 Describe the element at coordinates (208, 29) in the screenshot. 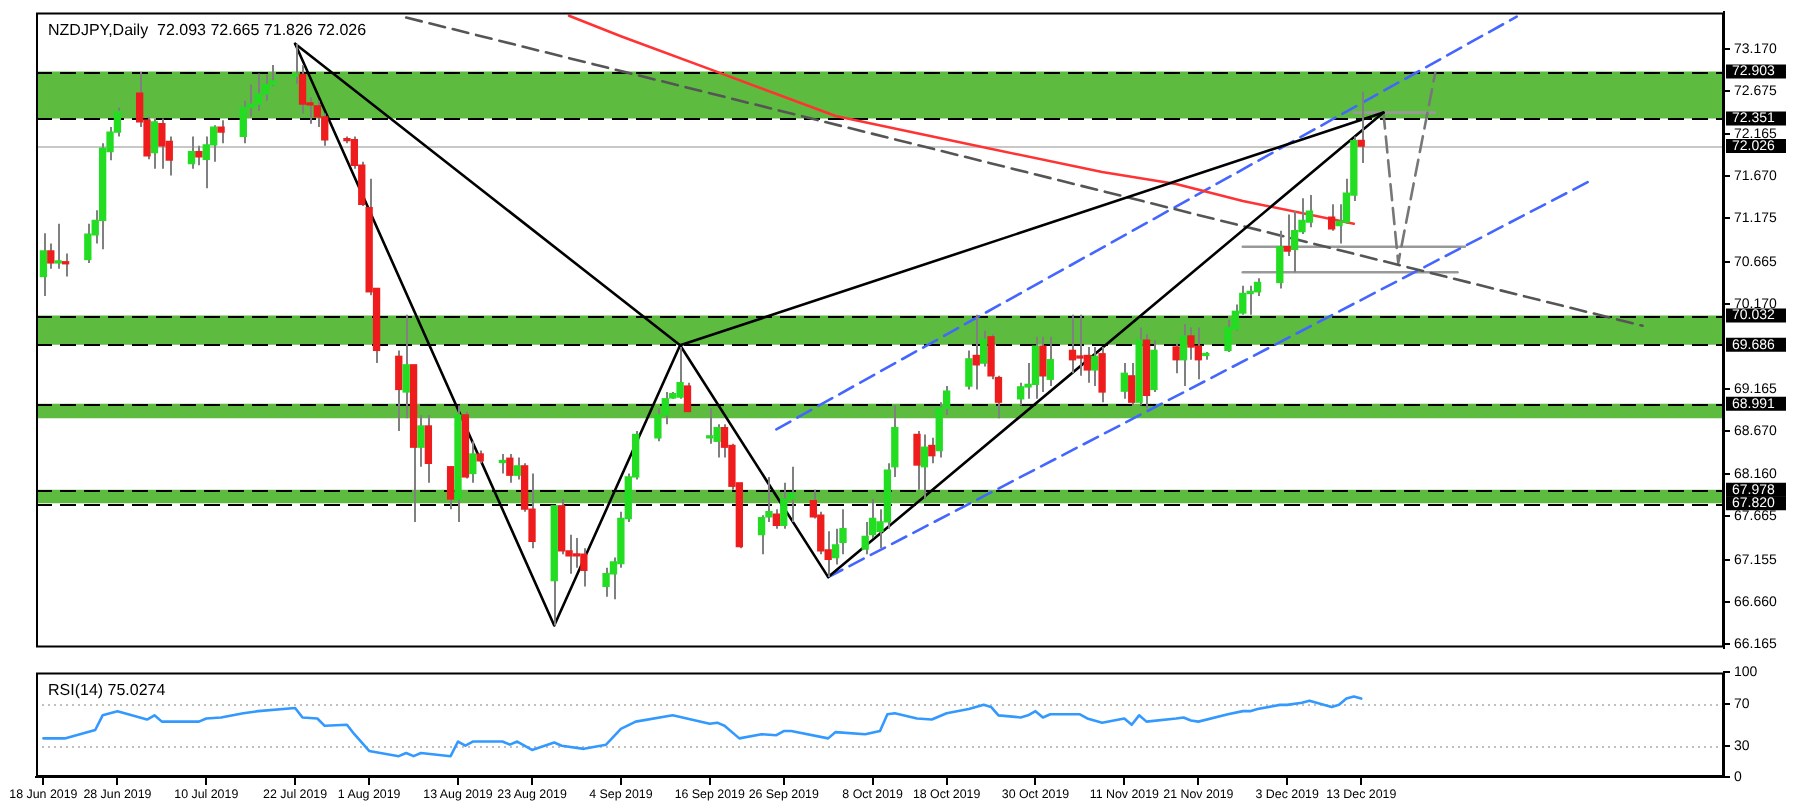

I see `text: NZDJPY,Daily 72.093 72.665 71.826 72.026` at that location.